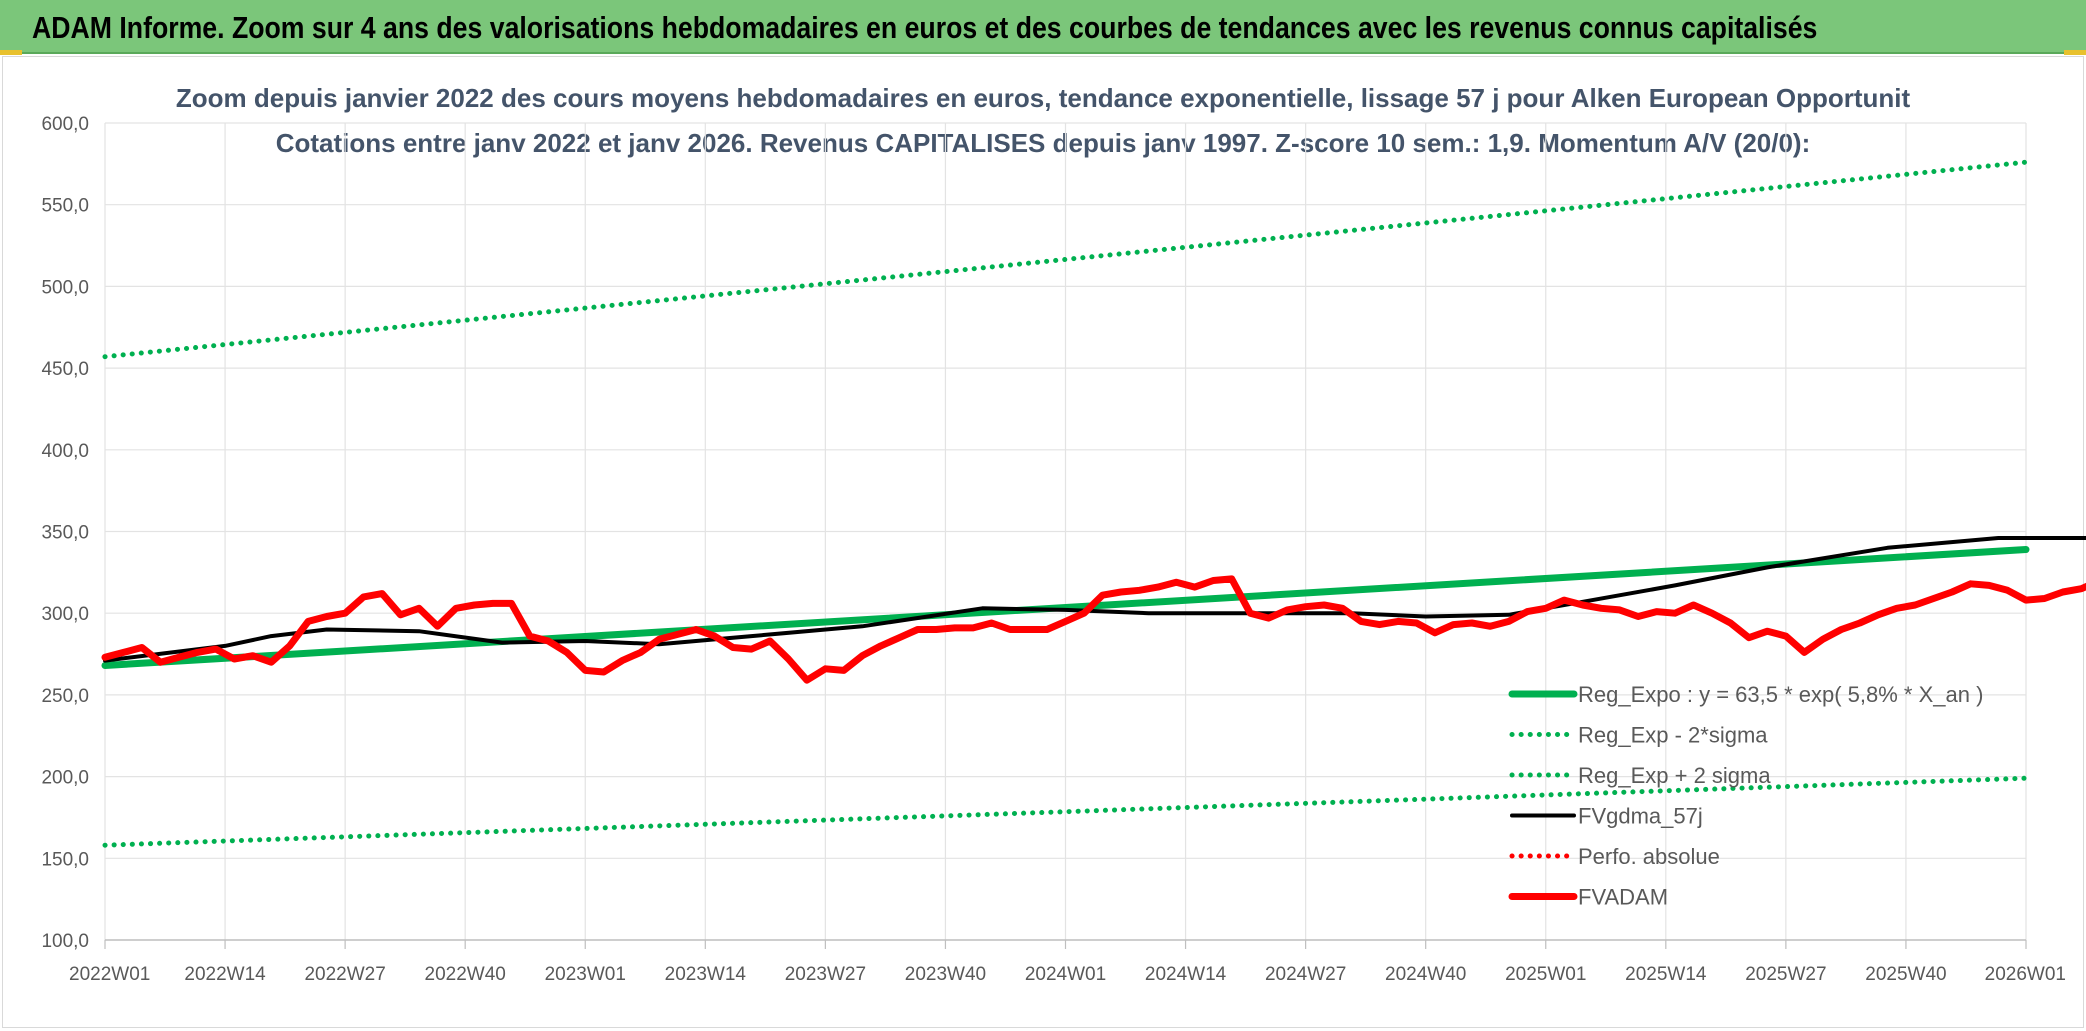  Describe the element at coordinates (1305, 974) in the screenshot. I see `x-tick-label: 2024W27` at that location.